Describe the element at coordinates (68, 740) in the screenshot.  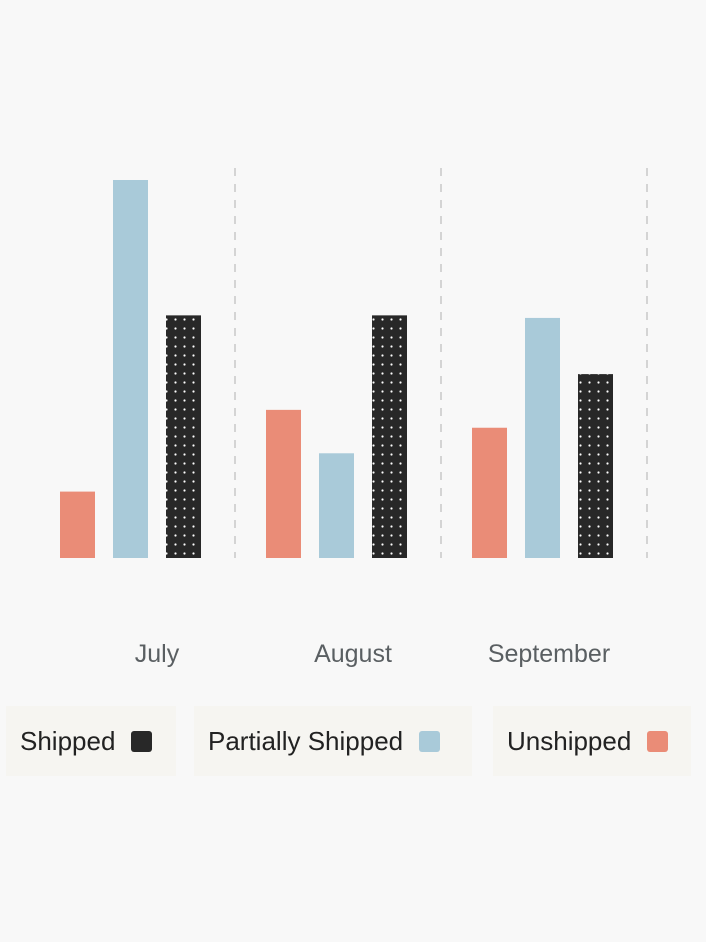
I see `legend-label: Shipped` at that location.